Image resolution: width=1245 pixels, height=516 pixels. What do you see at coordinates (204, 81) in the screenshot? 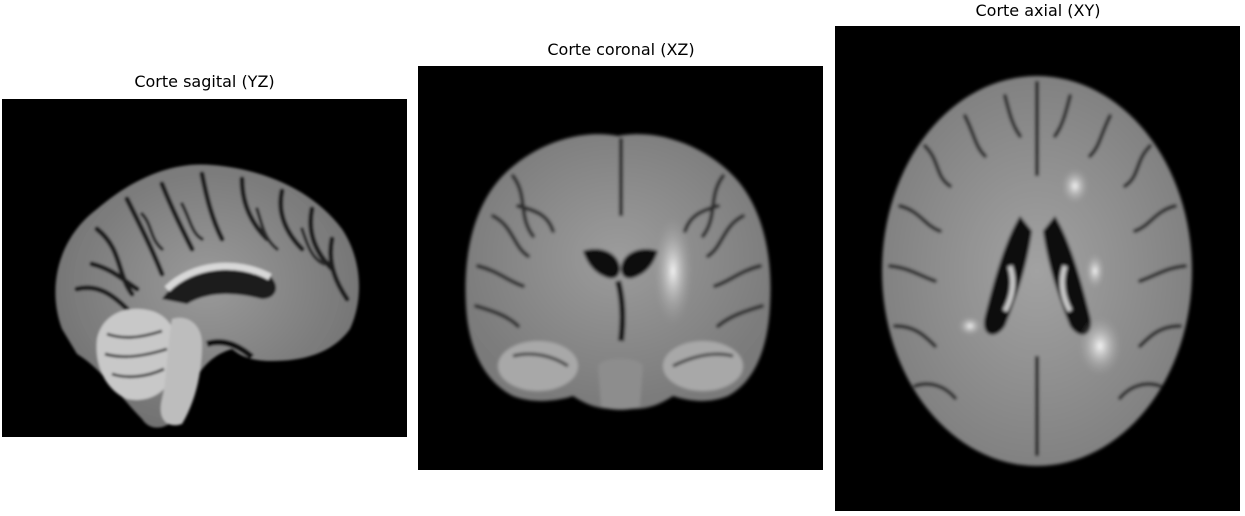
I see `sagittal-title: Corte sagital (YZ)` at bounding box center [204, 81].